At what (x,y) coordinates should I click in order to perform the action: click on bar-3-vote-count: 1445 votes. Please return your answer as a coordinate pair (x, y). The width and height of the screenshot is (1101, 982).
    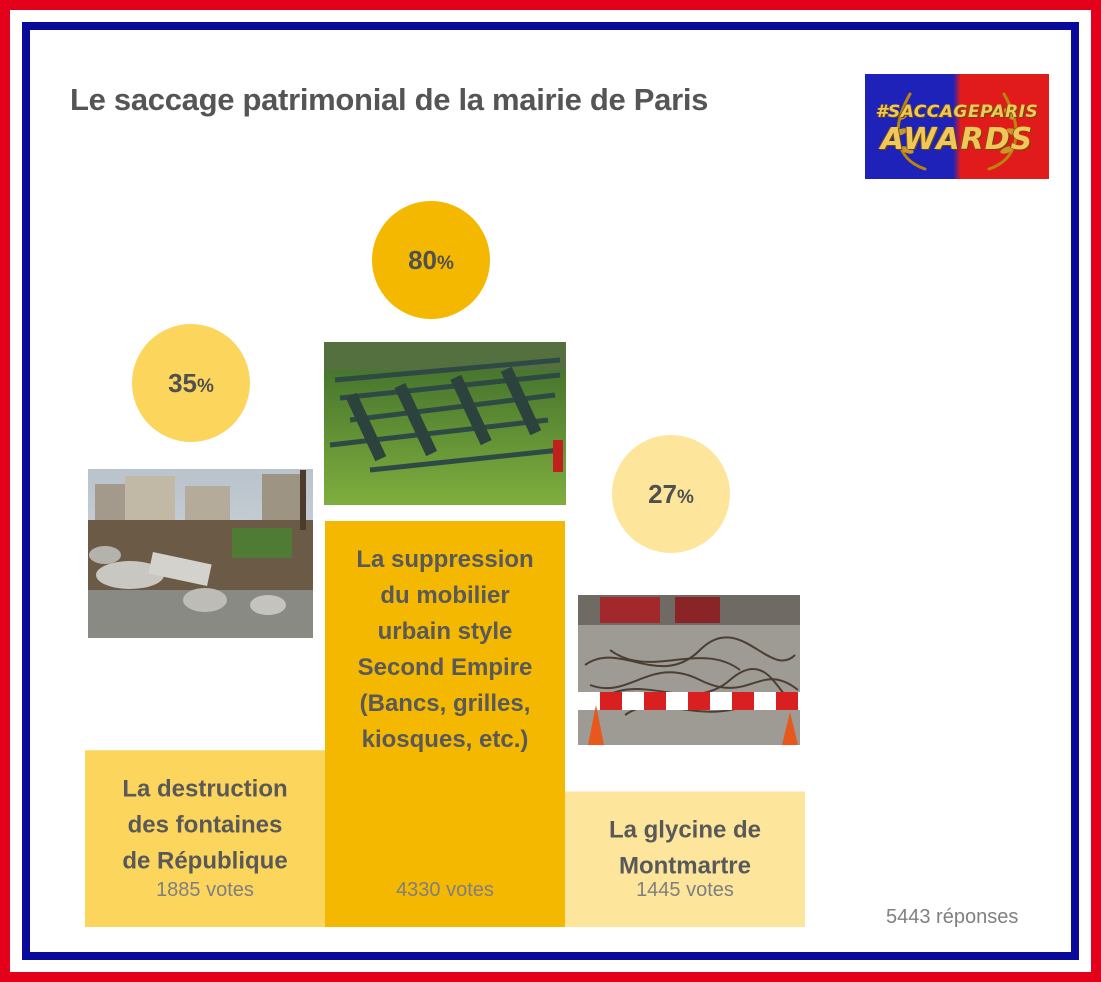
    Looking at the image, I should click on (685, 890).